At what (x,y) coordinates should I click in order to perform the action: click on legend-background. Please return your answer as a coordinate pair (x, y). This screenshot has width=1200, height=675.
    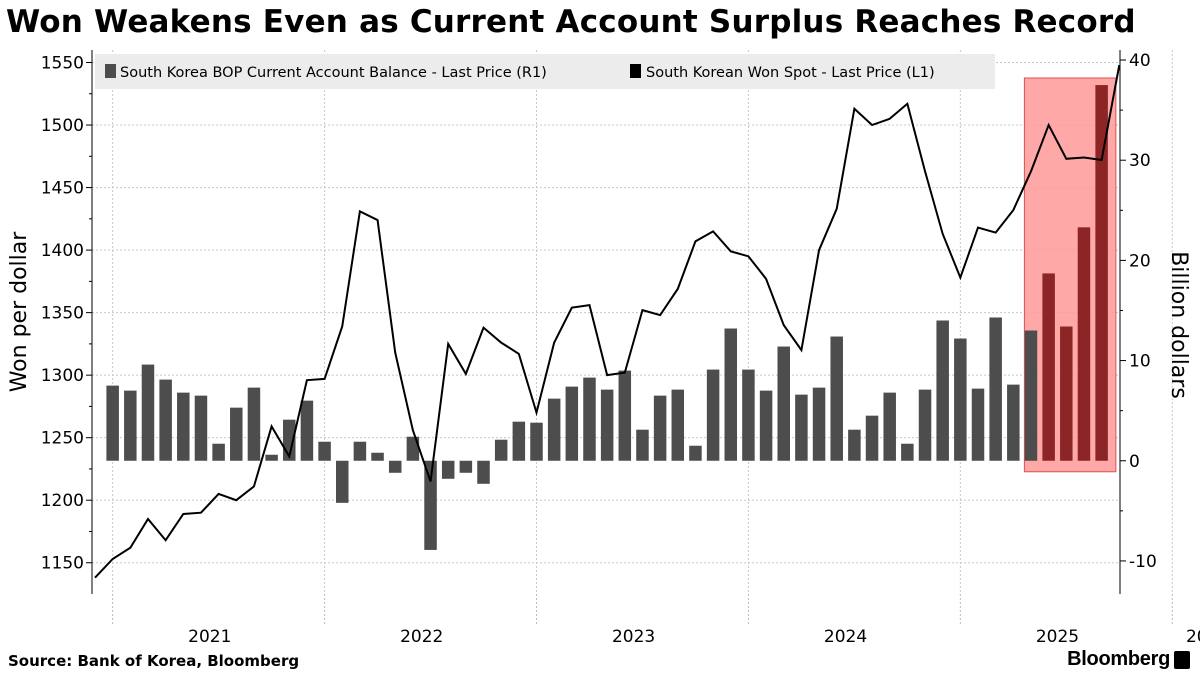
    Looking at the image, I should click on (545, 71).